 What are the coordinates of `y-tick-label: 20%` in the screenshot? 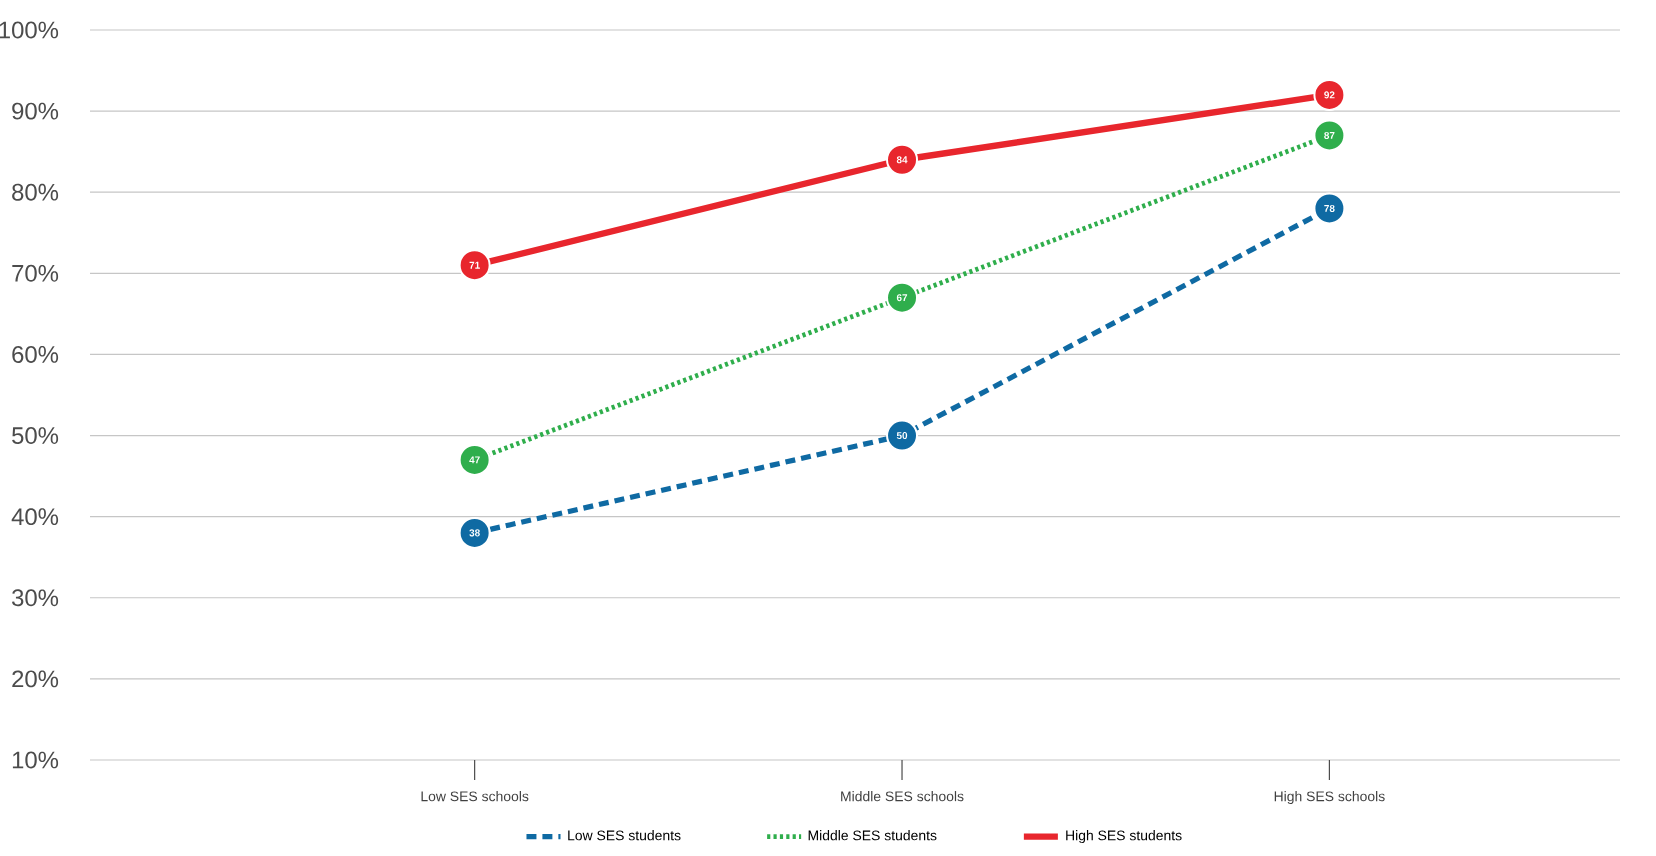 It's located at (35, 679).